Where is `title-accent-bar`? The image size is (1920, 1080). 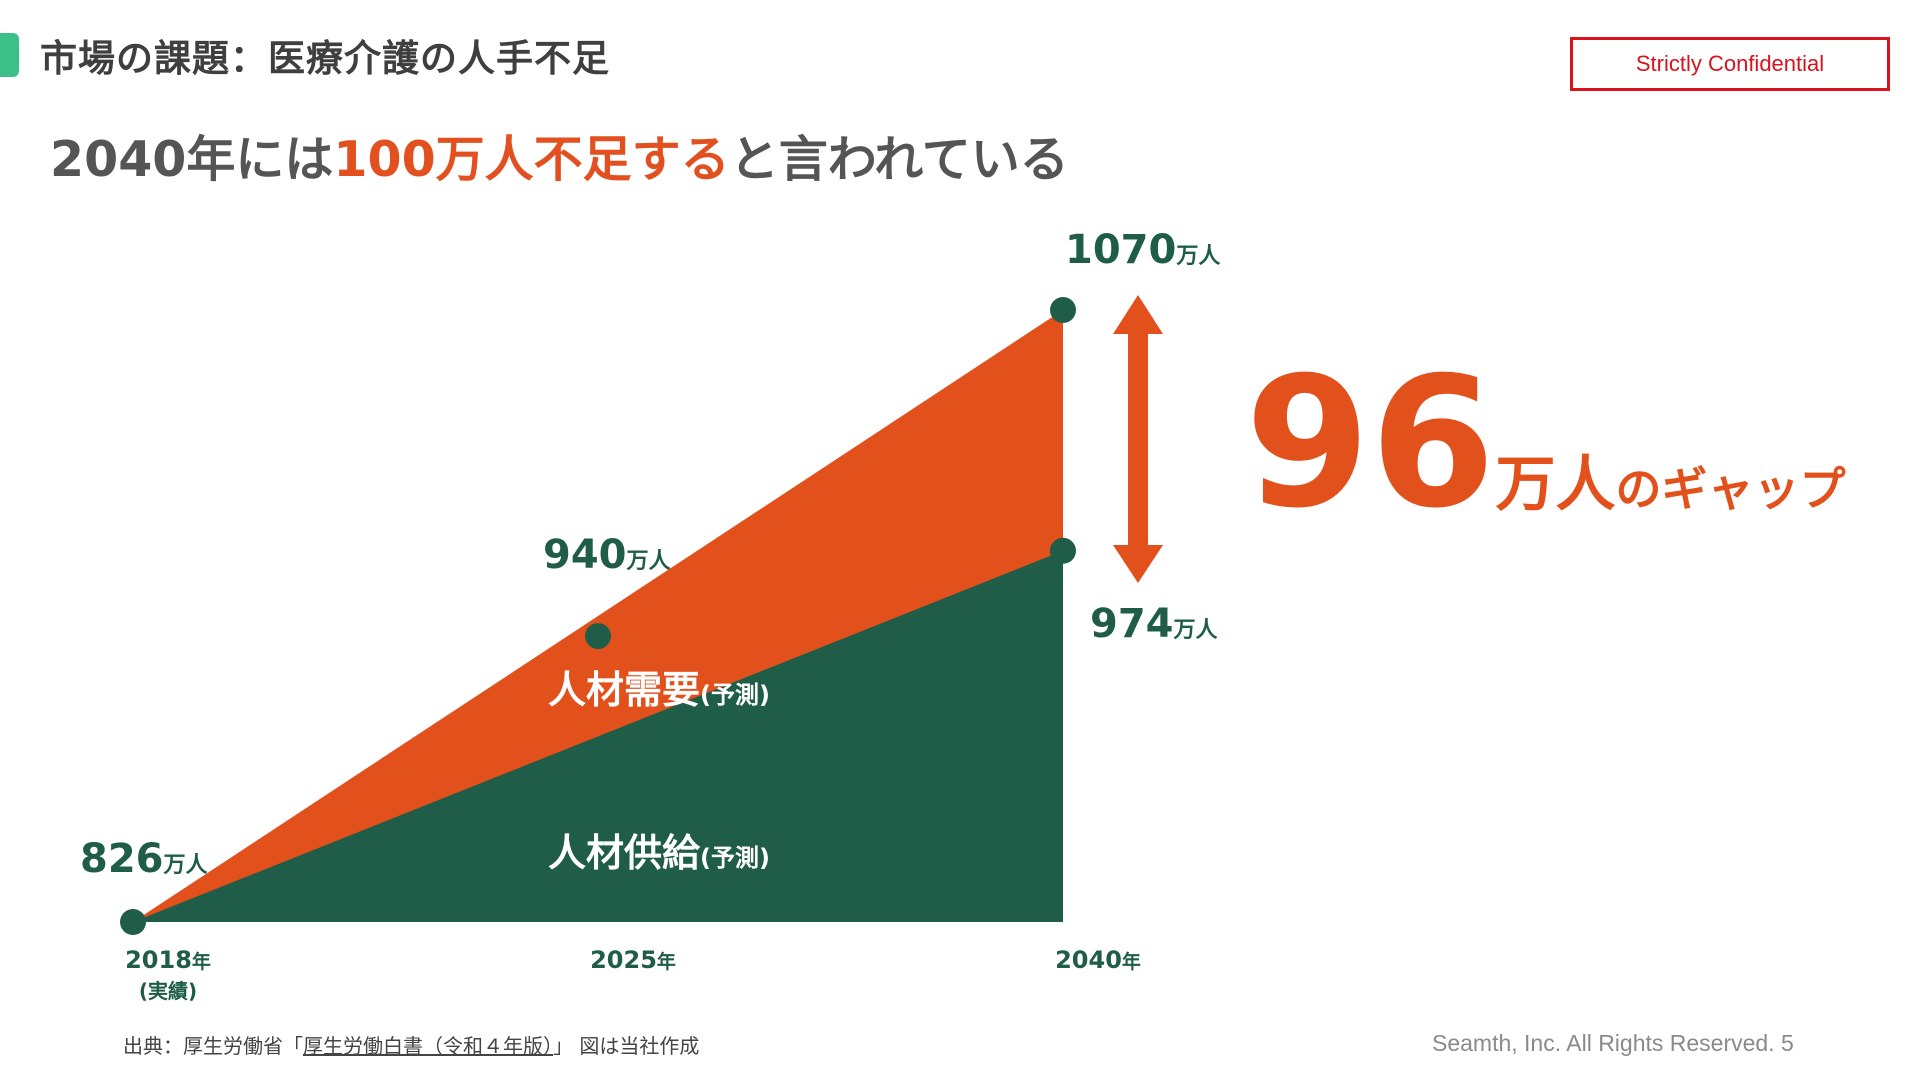 title-accent-bar is located at coordinates (9, 55).